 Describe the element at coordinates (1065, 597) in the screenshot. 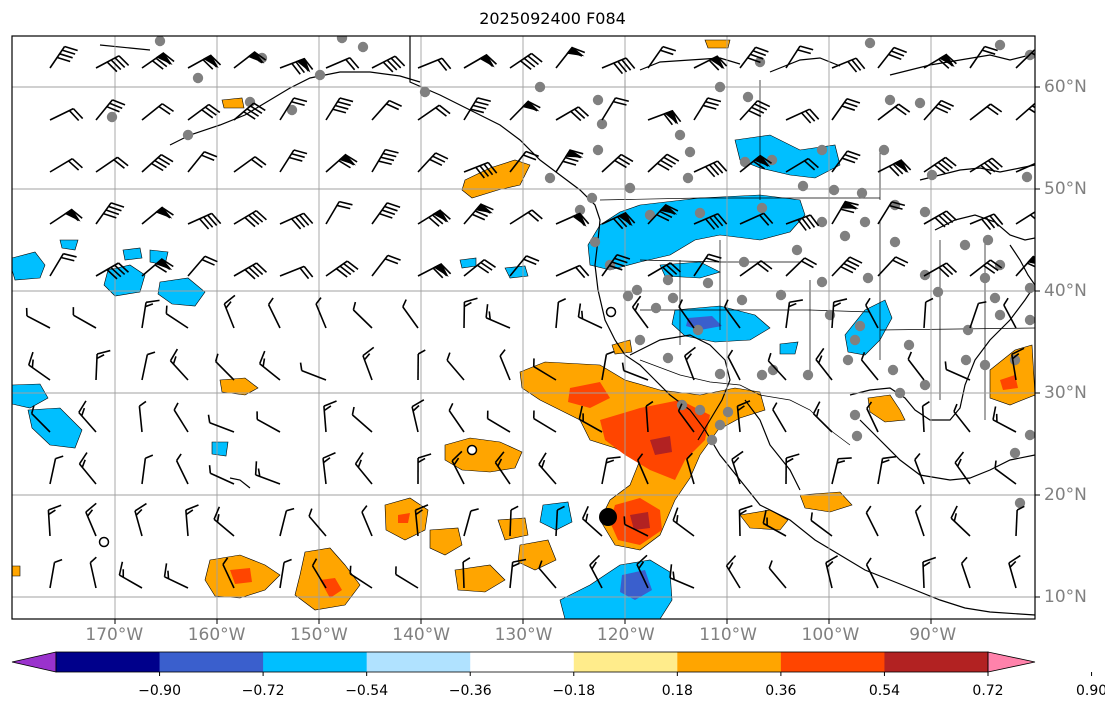

I see `latitude-label: 10°N` at that location.